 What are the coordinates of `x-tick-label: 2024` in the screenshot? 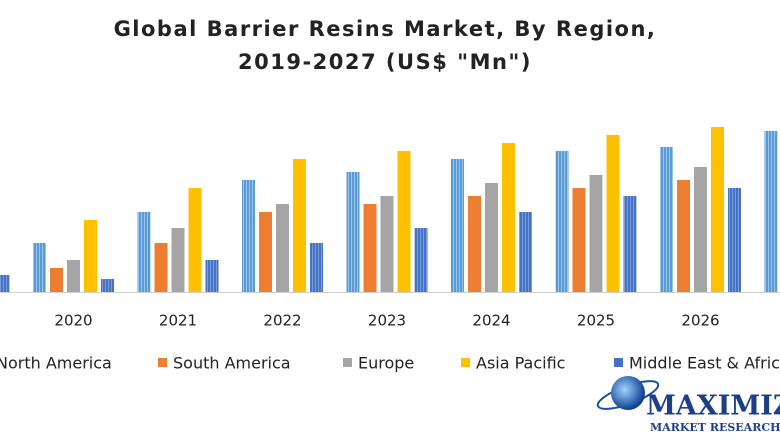 It's located at (491, 321).